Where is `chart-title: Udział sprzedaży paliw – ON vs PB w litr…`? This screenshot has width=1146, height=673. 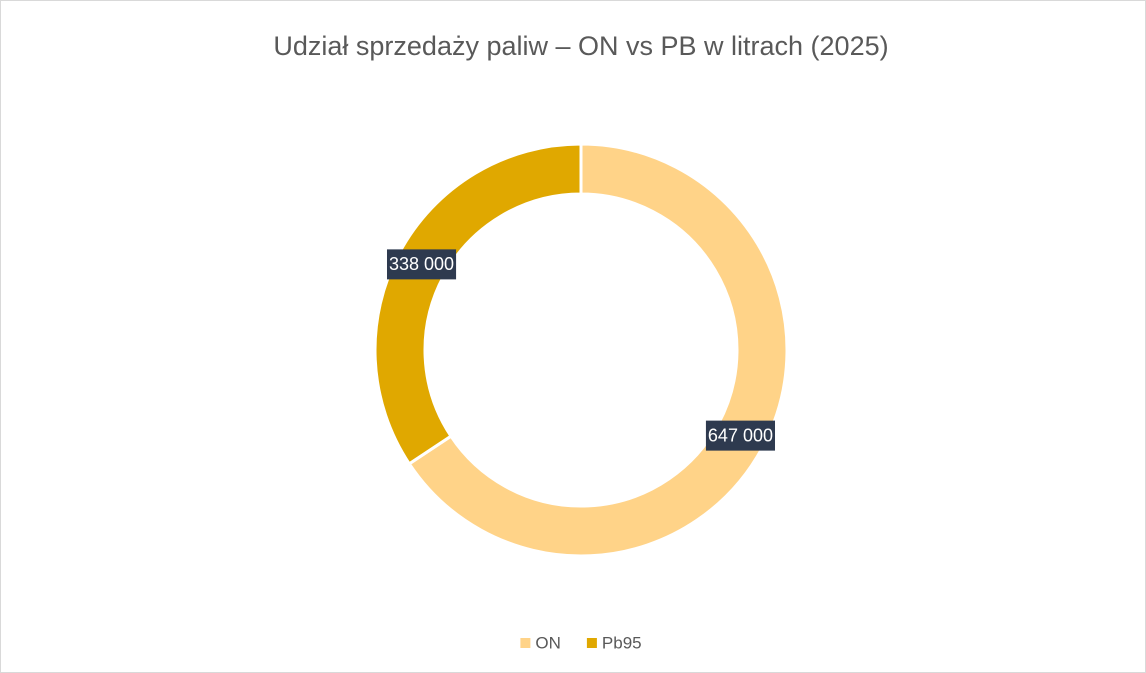
chart-title: Udział sprzedaży paliw – ON vs PB w litr… is located at coordinates (580, 46).